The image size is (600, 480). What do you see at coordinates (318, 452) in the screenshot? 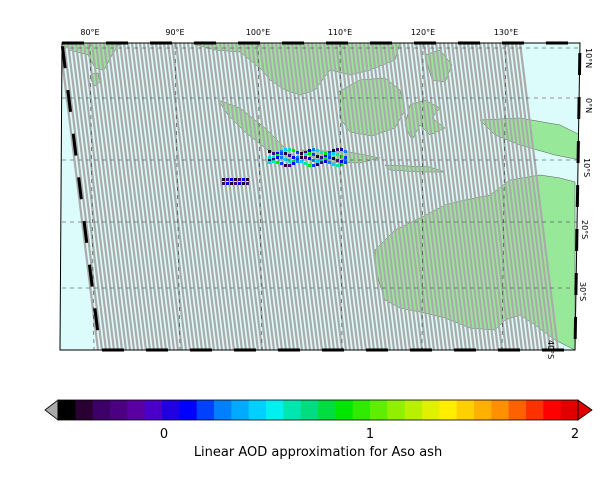
I see `colorbar-title: Linear AOD approximation for Aso ash` at bounding box center [318, 452].